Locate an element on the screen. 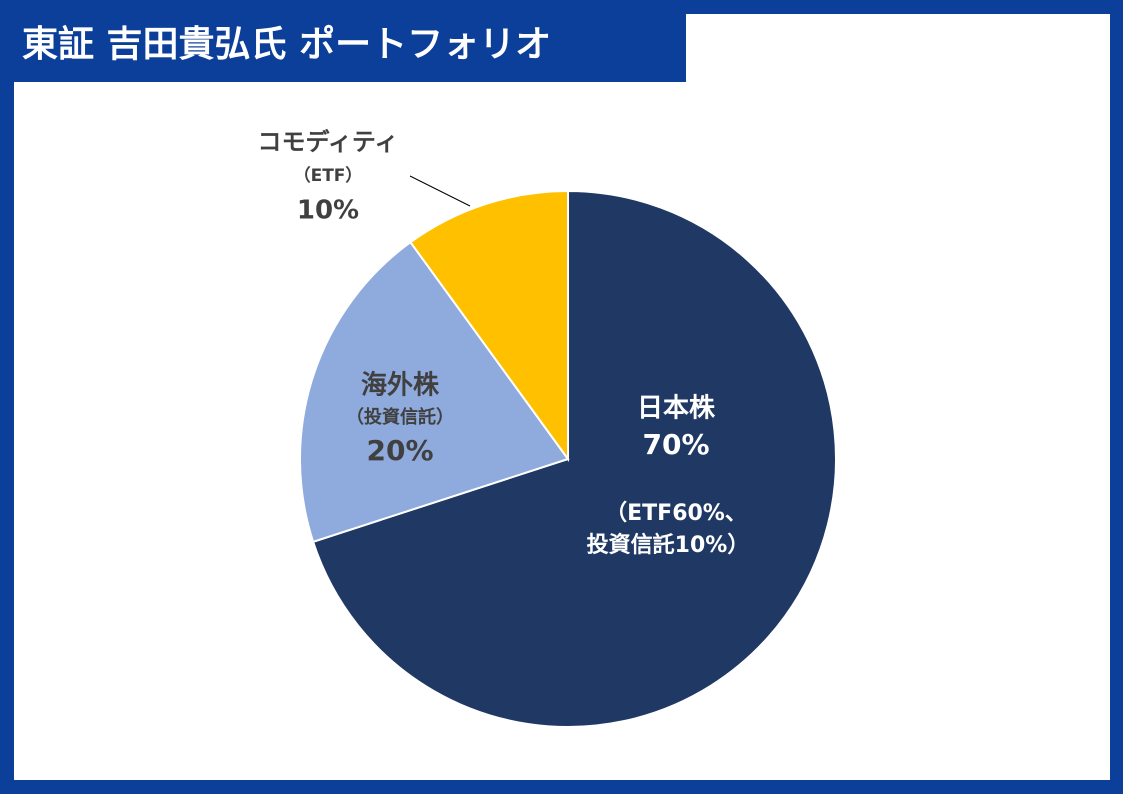 The width and height of the screenshot is (1123, 794). slice-sublabel: 投資信託10%） is located at coordinates (668, 545).